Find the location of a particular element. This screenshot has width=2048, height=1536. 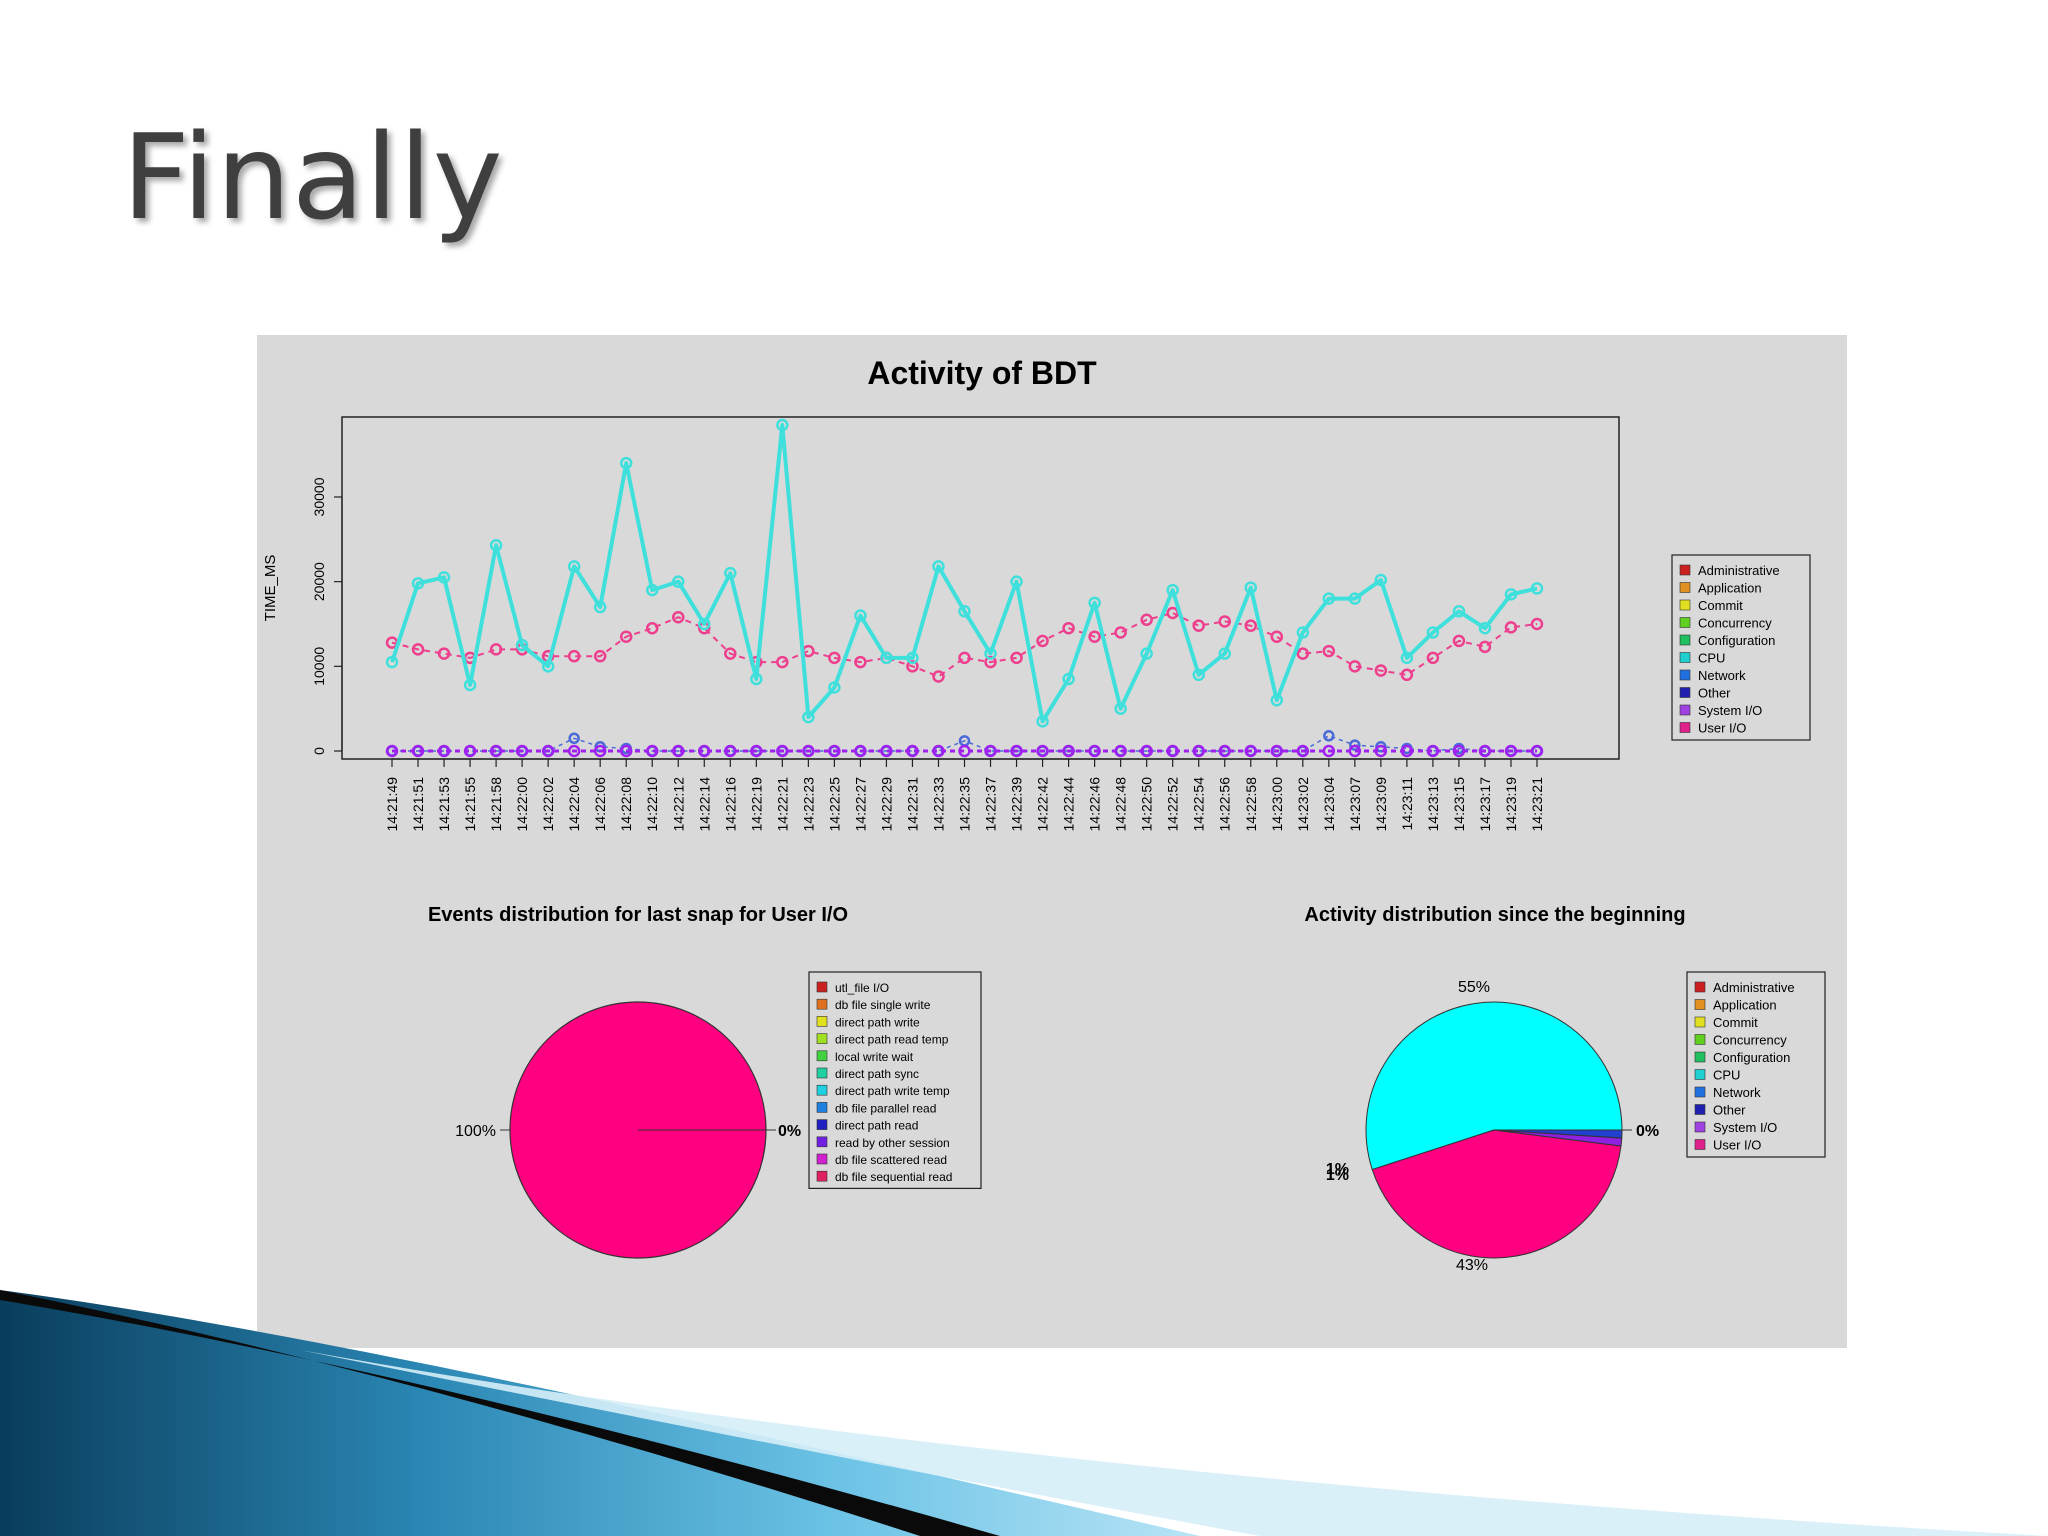

line-x-tick-label: 14:22:37 is located at coordinates (991, 804).